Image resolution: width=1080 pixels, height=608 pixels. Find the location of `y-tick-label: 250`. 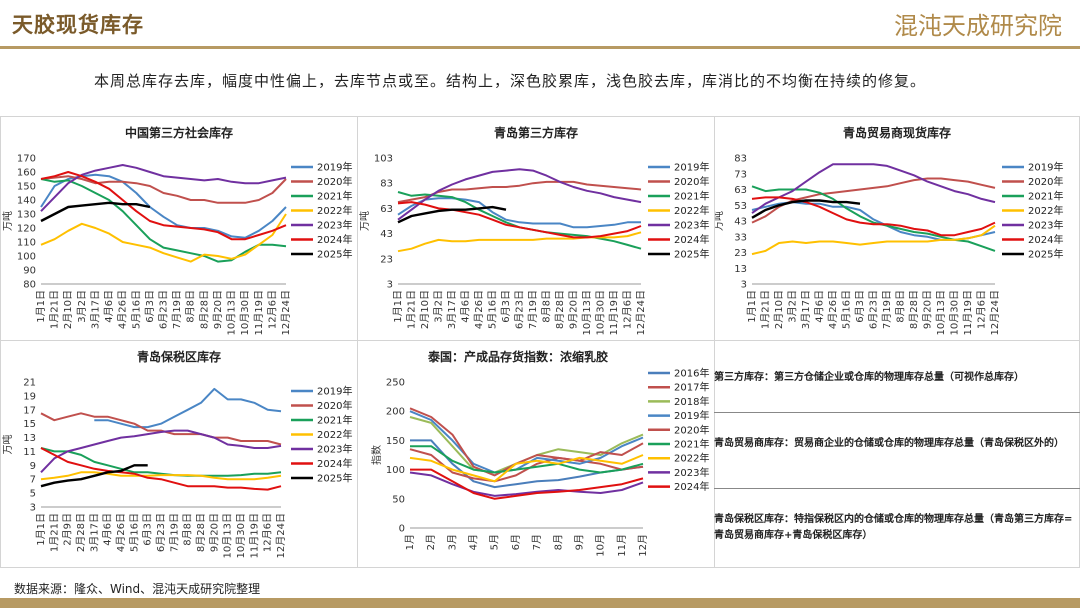

y-tick-label: 250 is located at coordinates (395, 383).